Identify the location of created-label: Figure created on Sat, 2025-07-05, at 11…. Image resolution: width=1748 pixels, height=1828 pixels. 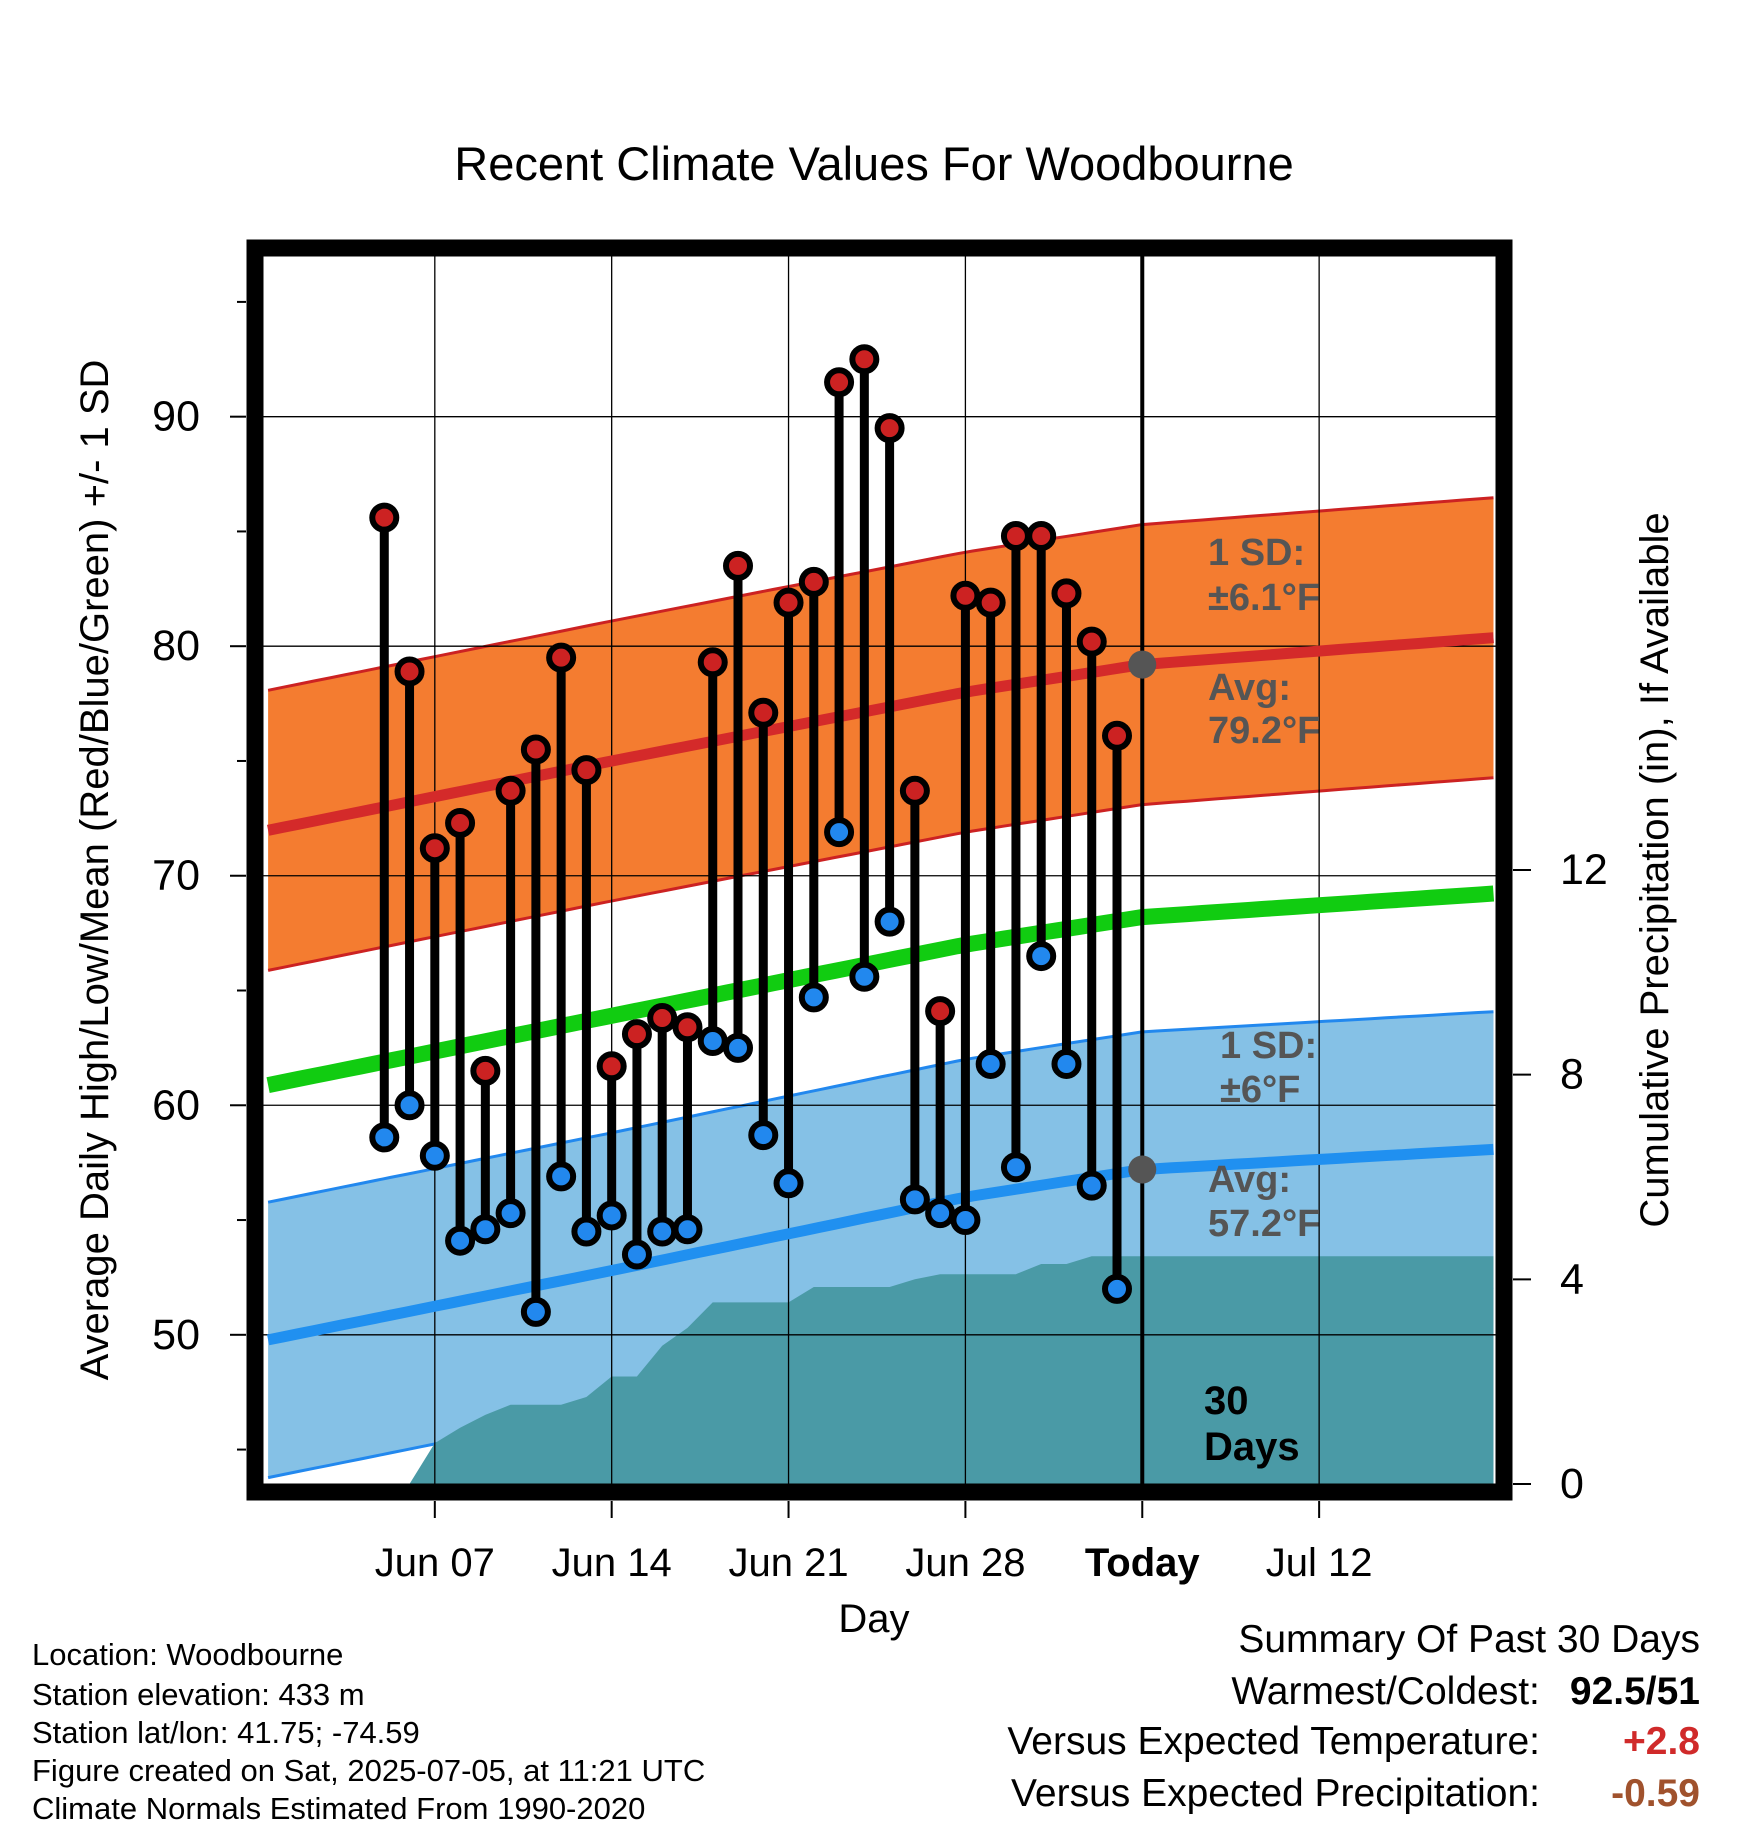
(369, 1770).